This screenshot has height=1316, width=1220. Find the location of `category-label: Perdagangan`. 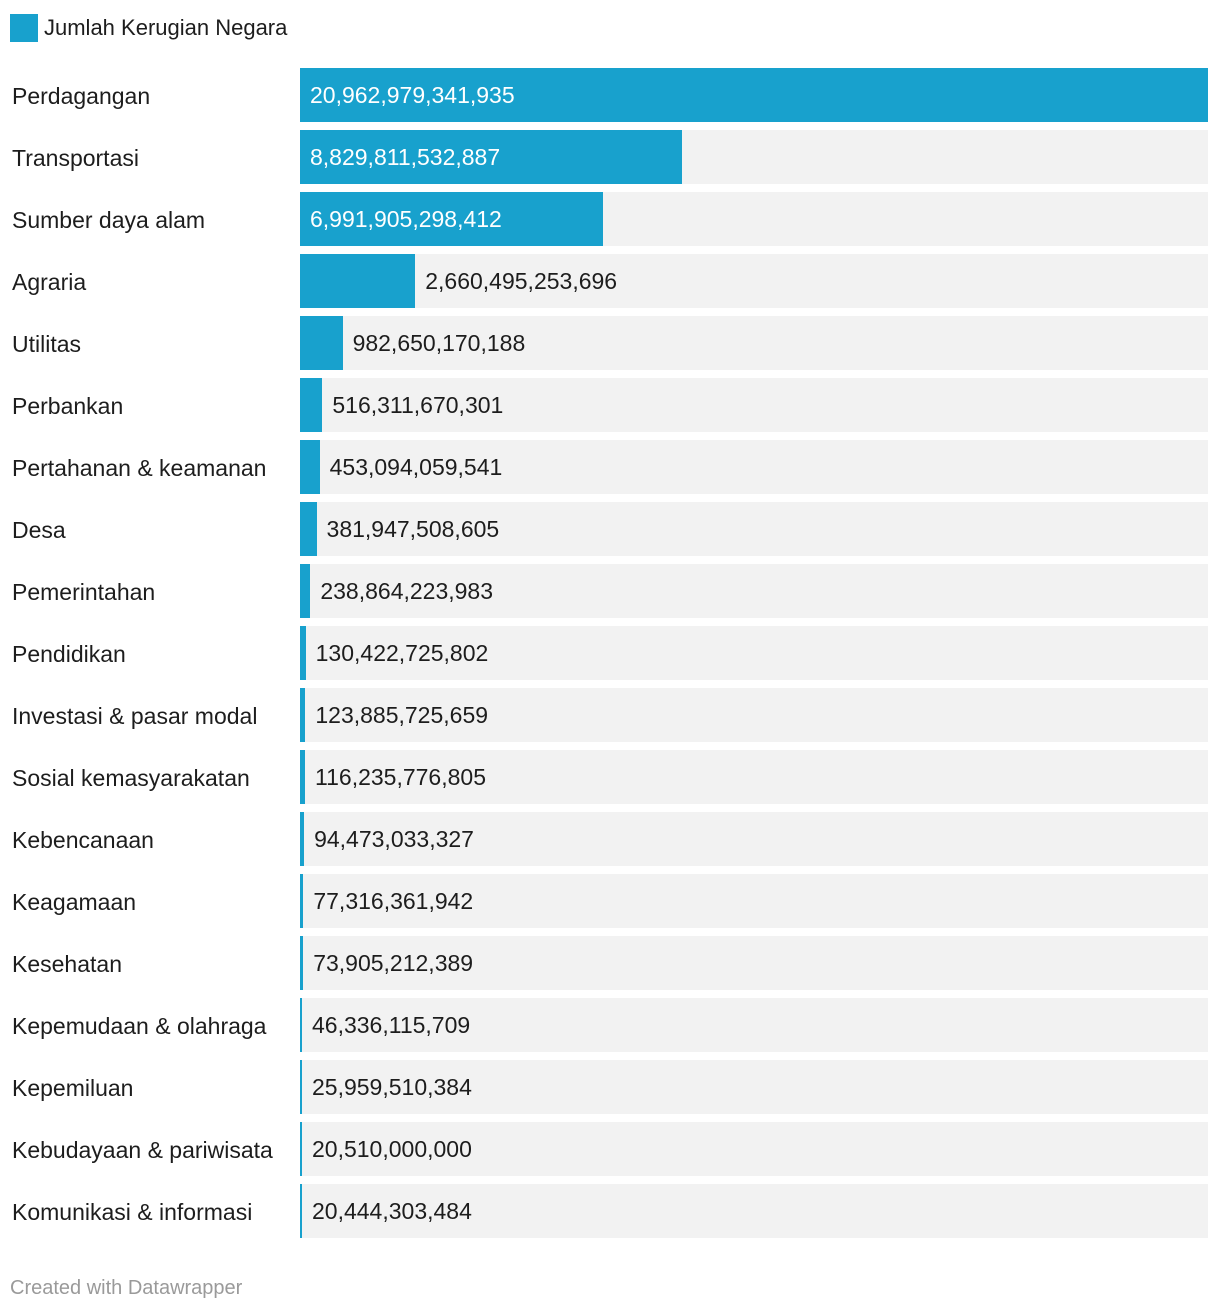

category-label: Perdagangan is located at coordinates (81, 96).